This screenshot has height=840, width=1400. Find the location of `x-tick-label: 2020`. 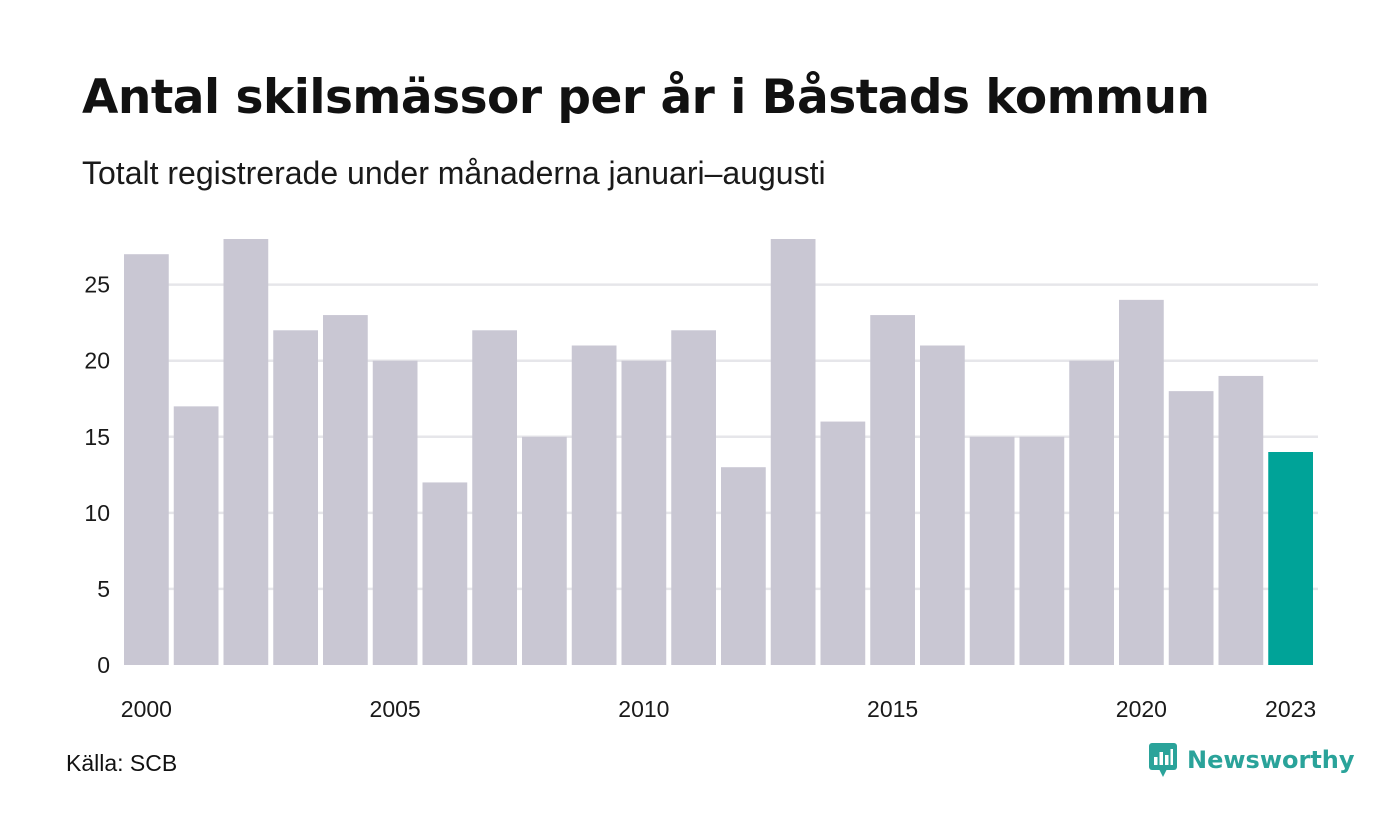

x-tick-label: 2020 is located at coordinates (1141, 709).